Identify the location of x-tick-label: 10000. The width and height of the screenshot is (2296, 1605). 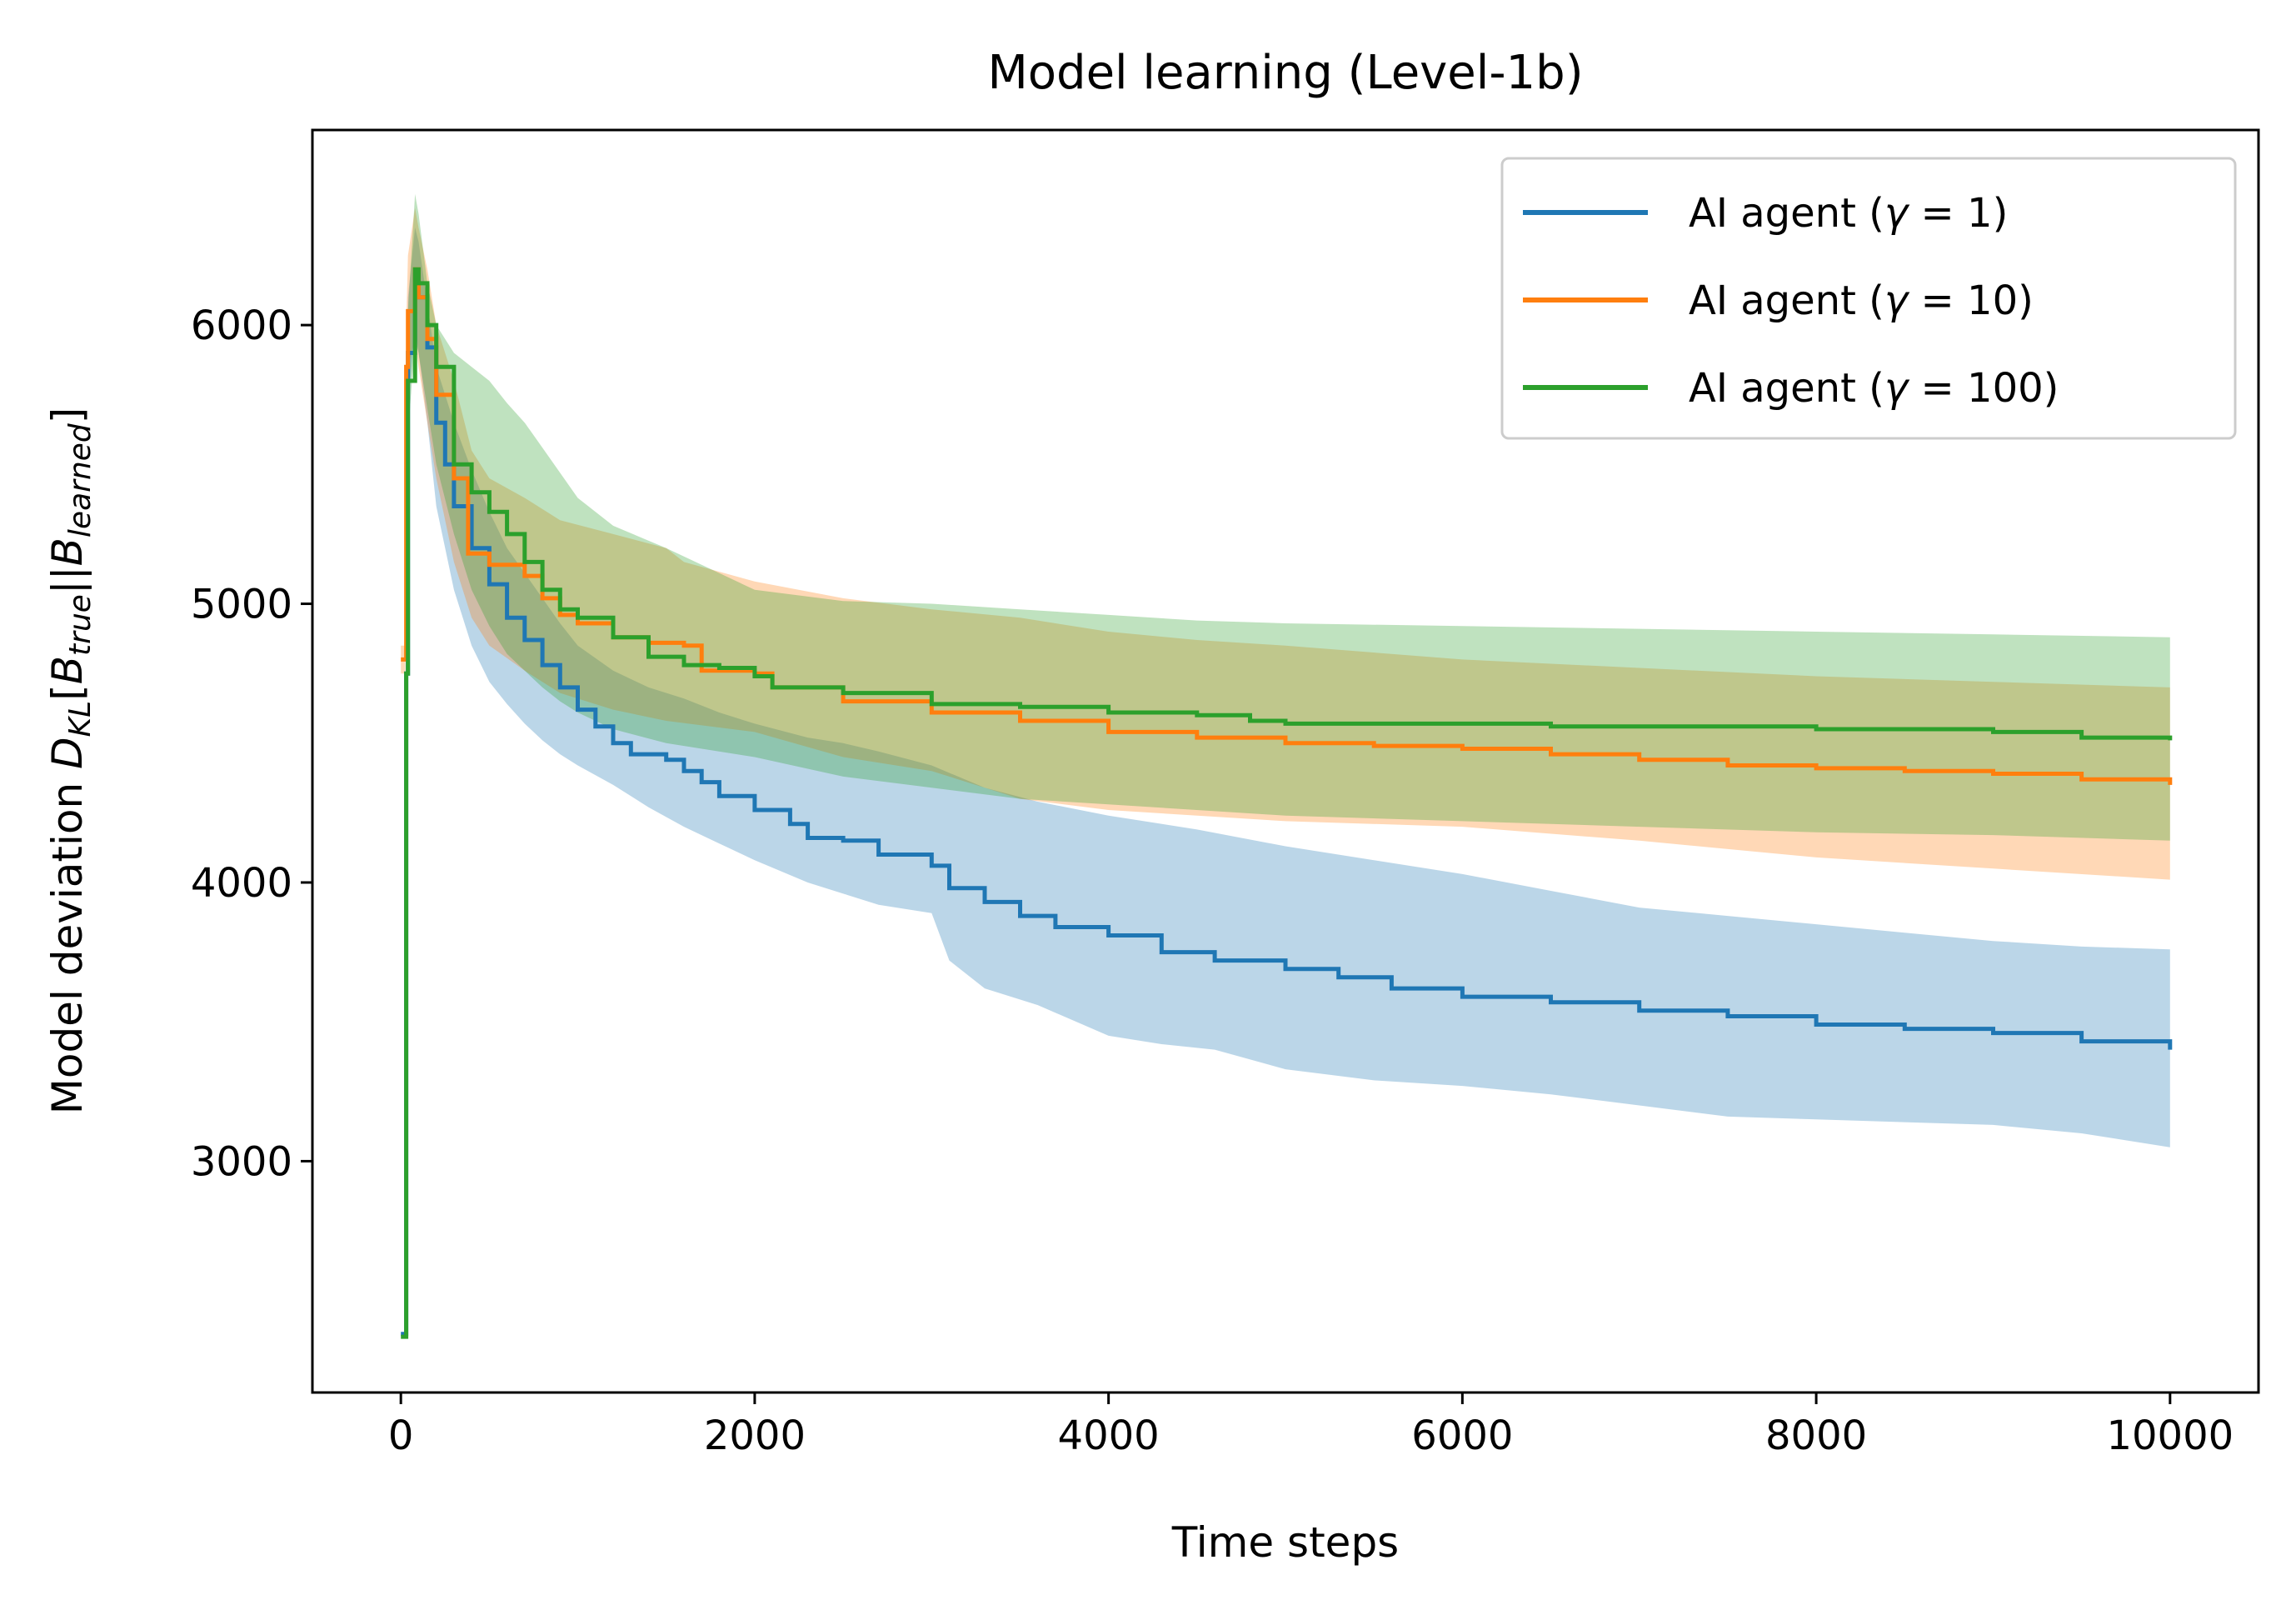
(2170, 1435).